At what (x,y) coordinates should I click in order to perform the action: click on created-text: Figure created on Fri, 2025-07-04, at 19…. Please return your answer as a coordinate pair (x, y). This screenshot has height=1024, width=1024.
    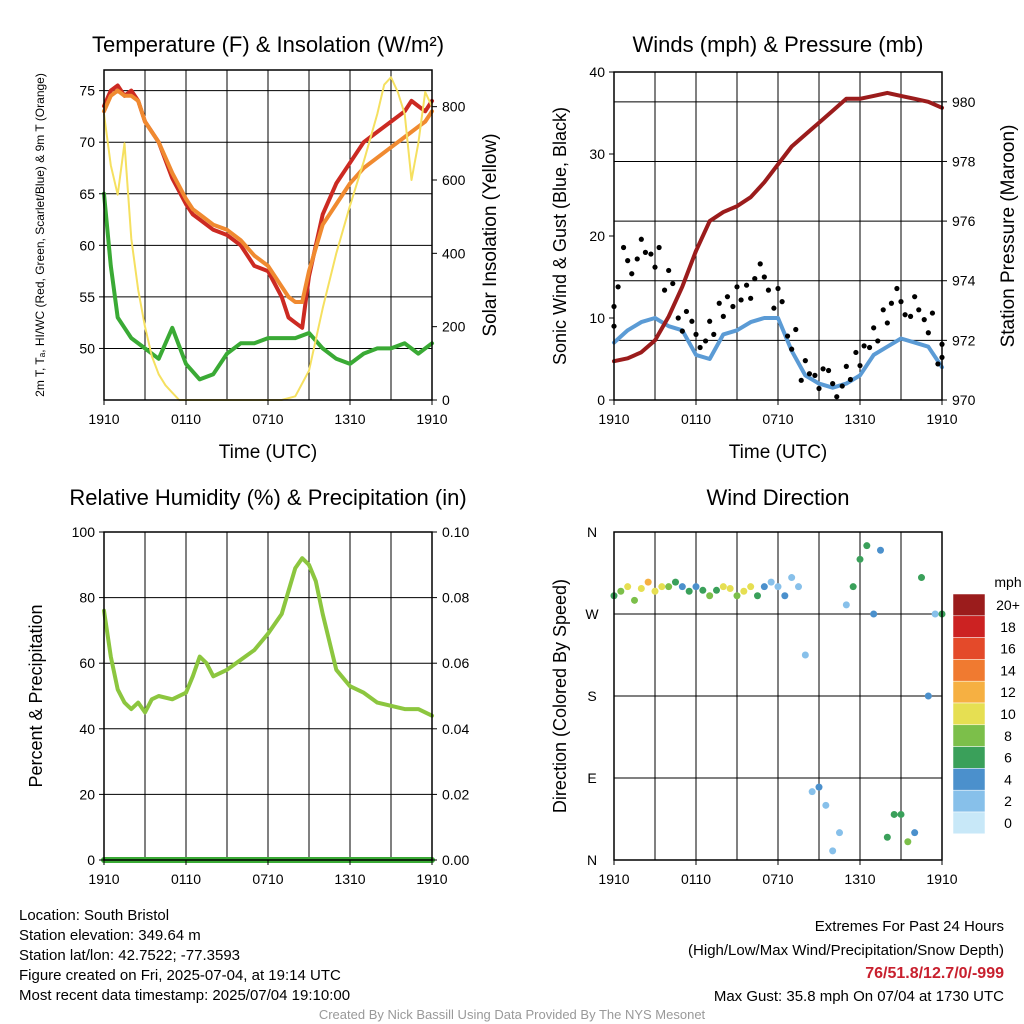
    Looking at the image, I should click on (180, 975).